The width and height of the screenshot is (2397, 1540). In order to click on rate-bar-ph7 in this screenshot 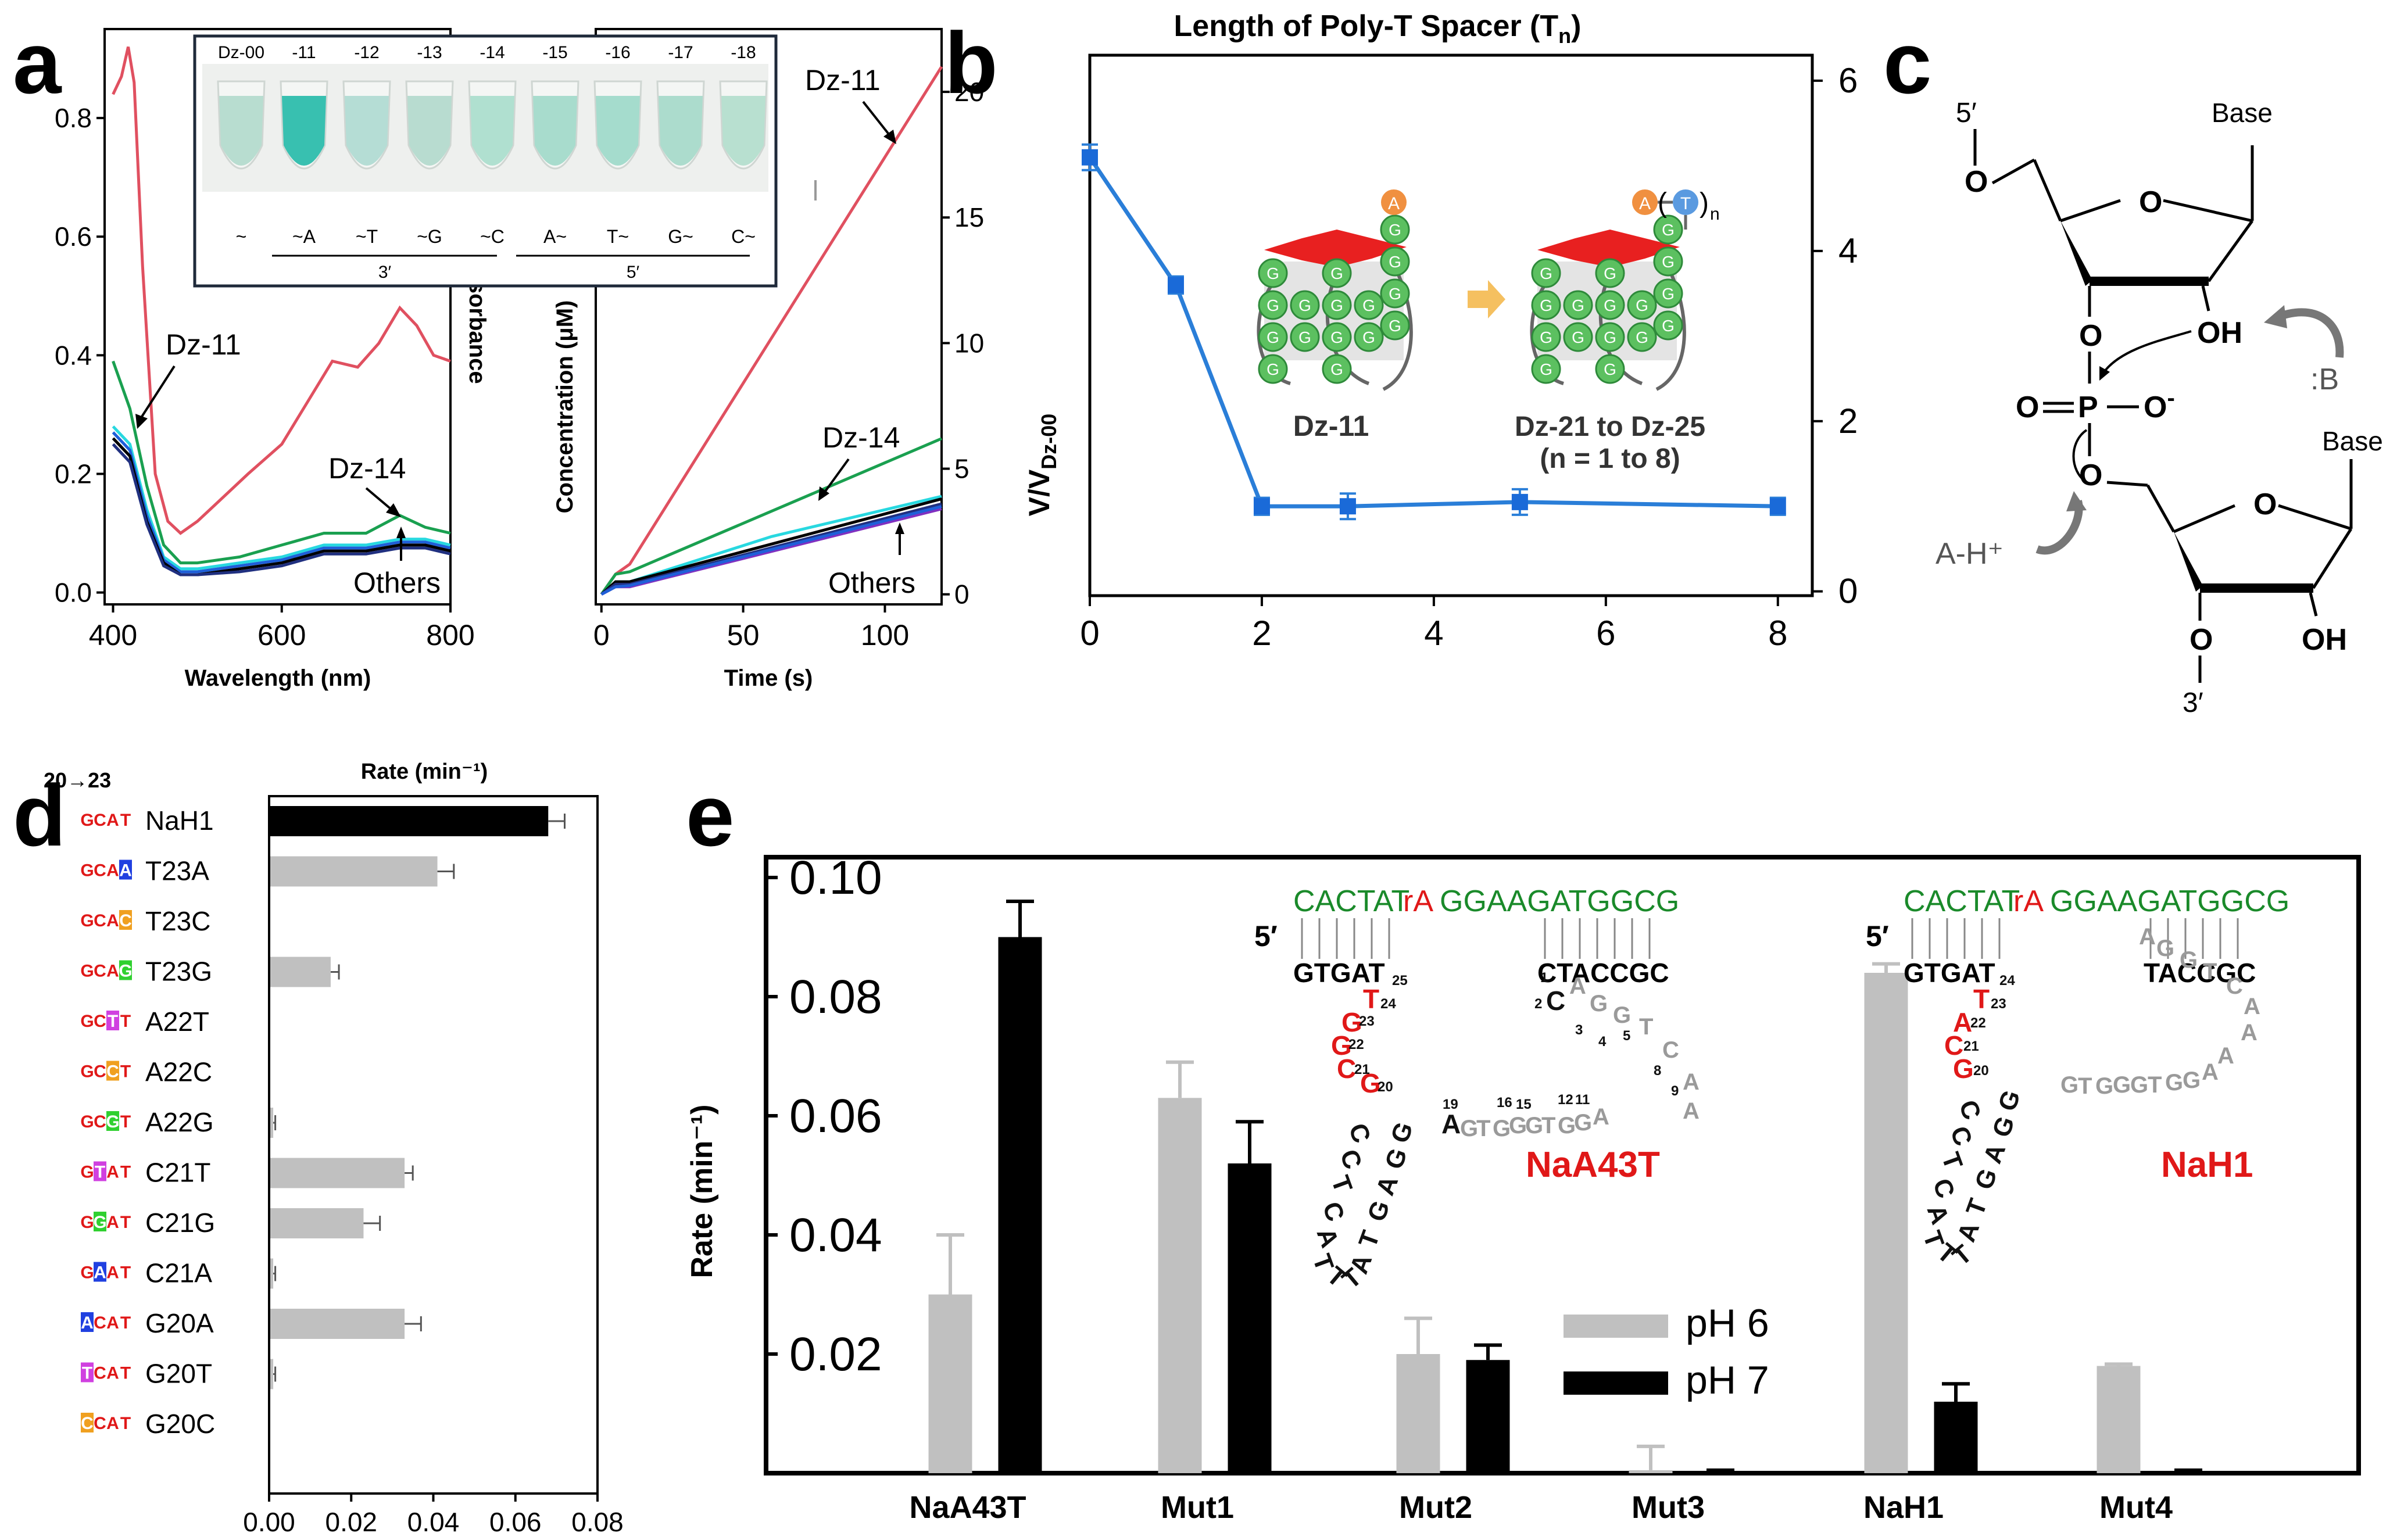, I will do `click(2188, 1472)`.